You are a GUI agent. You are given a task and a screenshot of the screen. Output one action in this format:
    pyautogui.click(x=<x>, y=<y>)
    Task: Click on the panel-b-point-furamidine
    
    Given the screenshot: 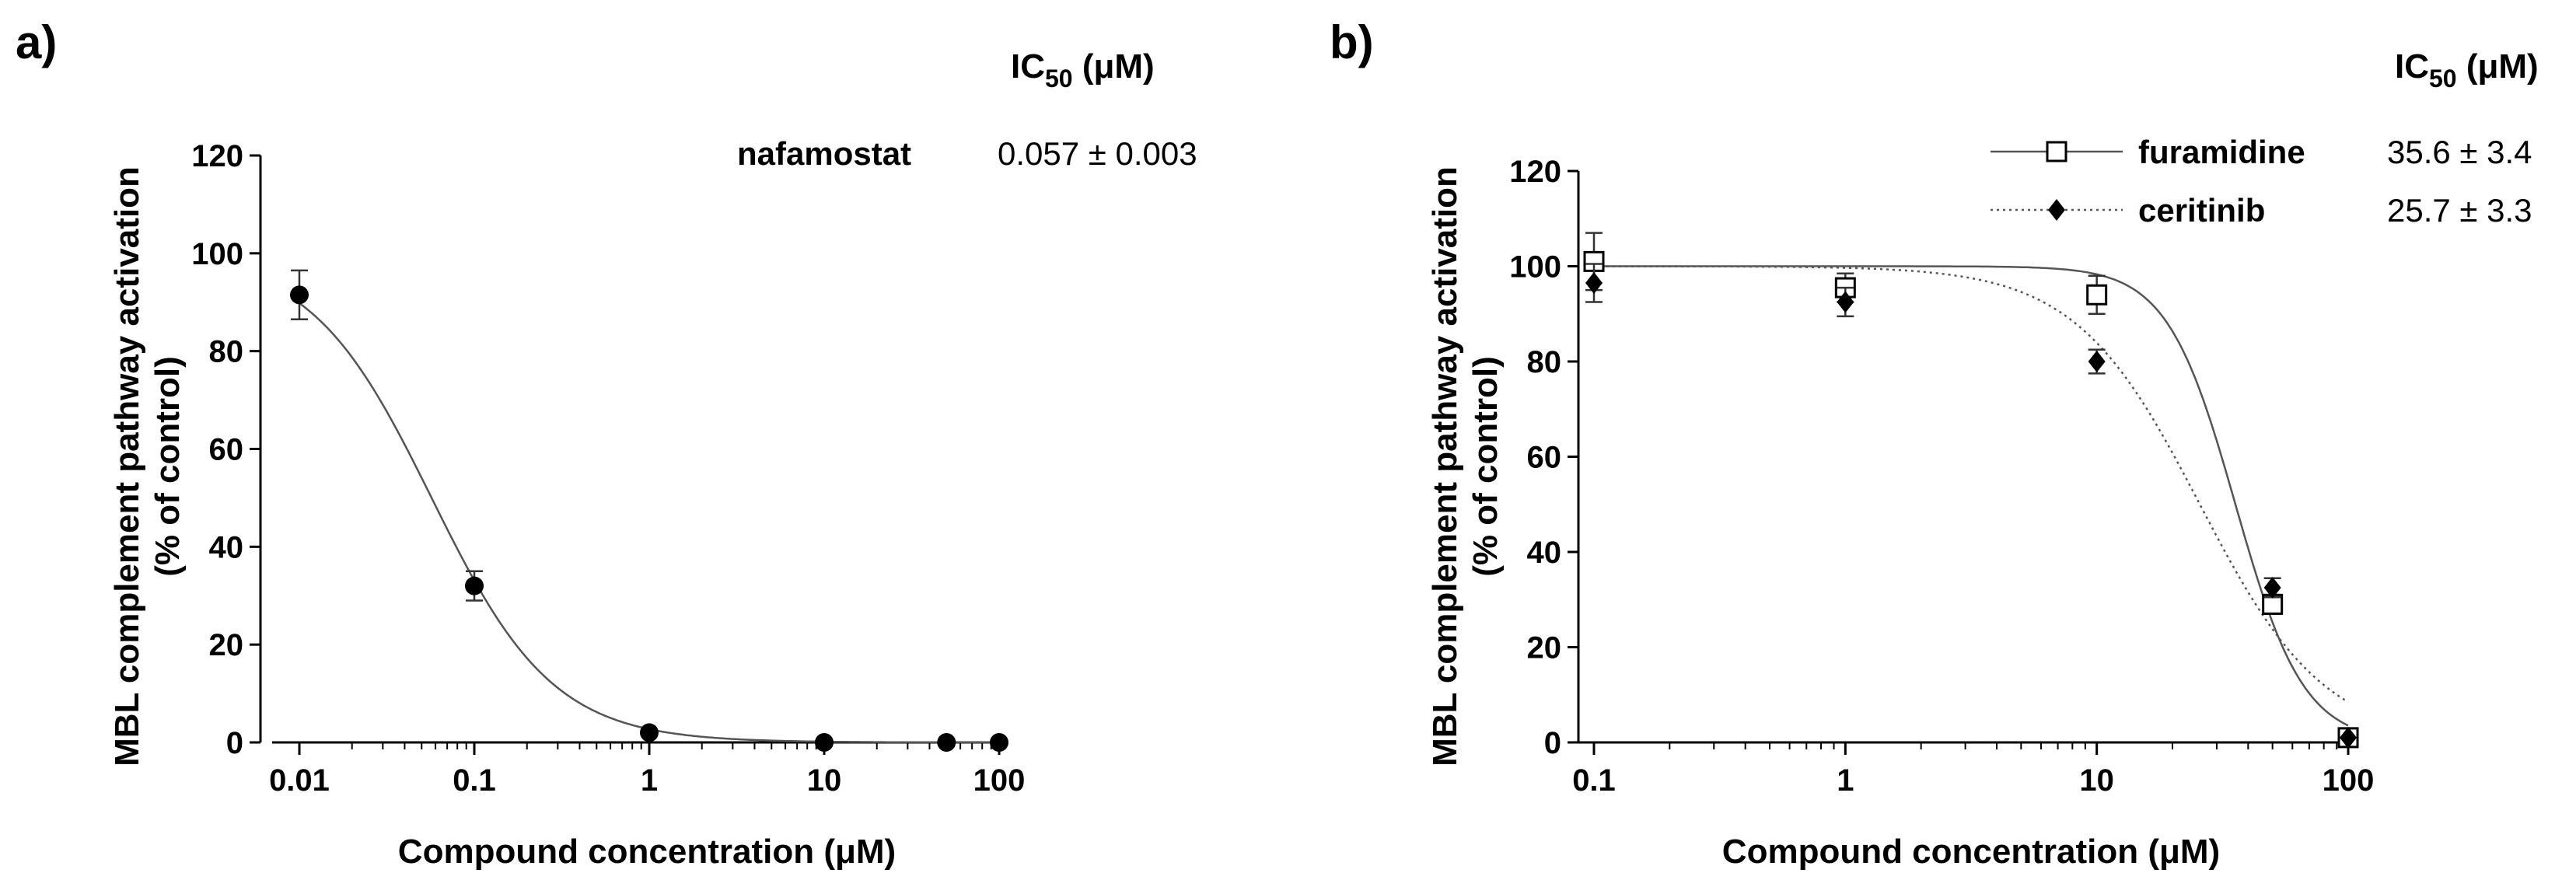 What is the action you would take?
    pyautogui.click(x=2097, y=295)
    